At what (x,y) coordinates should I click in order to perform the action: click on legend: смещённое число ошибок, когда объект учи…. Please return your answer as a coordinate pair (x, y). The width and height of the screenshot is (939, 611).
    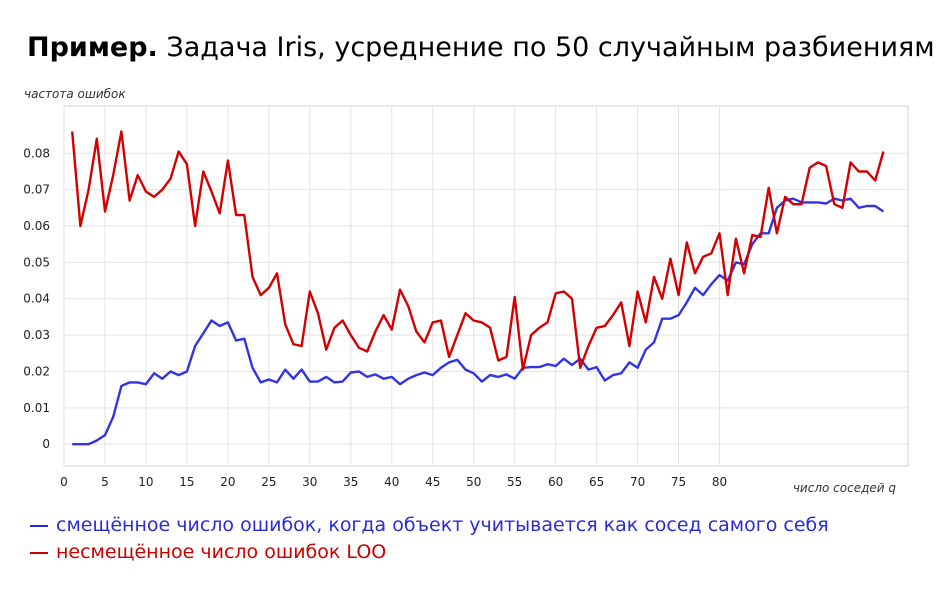
    Looking at the image, I should click on (429, 539).